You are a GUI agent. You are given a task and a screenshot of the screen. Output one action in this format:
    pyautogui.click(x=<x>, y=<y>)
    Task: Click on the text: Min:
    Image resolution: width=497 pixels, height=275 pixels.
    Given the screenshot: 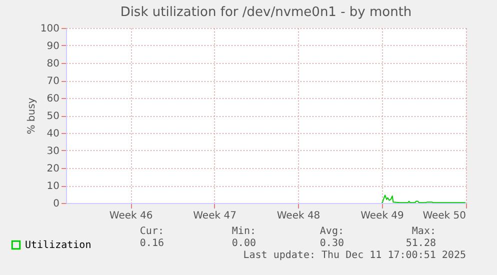 What is the action you would take?
    pyautogui.click(x=244, y=231)
    